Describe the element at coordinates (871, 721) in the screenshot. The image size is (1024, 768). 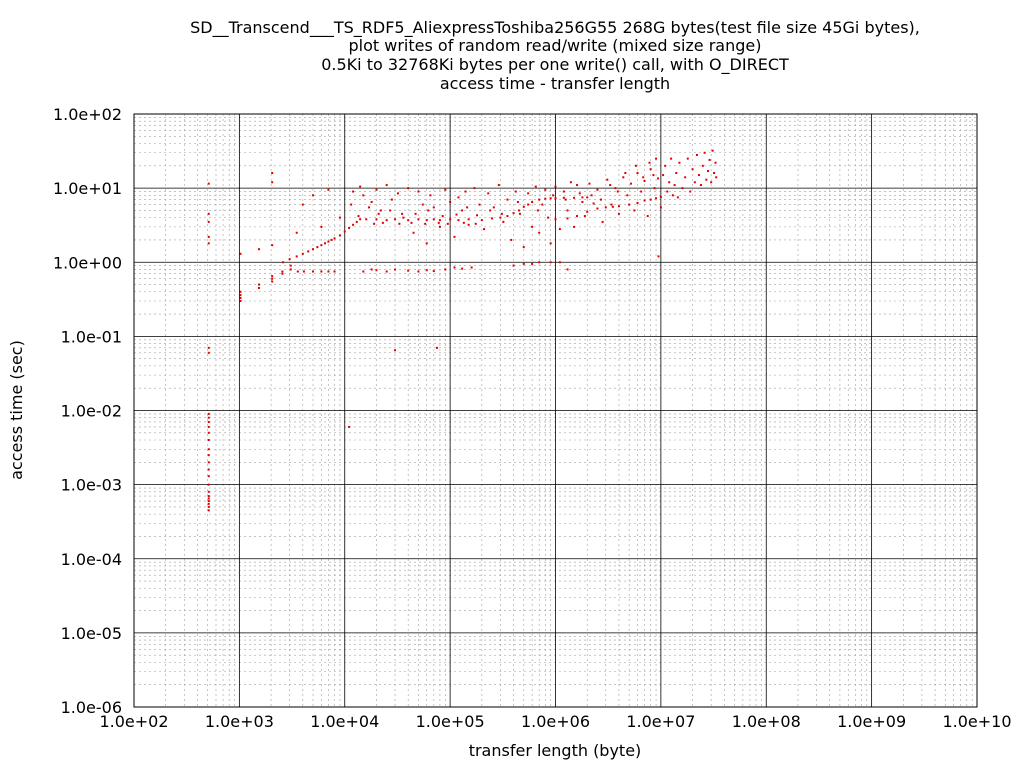
I see `x-tick-label: 1.0e+09` at that location.